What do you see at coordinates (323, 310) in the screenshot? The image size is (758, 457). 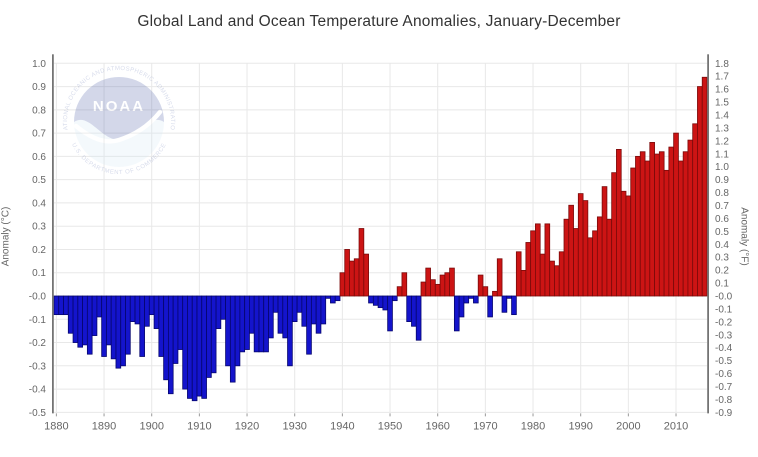 I see `bar-1936` at bounding box center [323, 310].